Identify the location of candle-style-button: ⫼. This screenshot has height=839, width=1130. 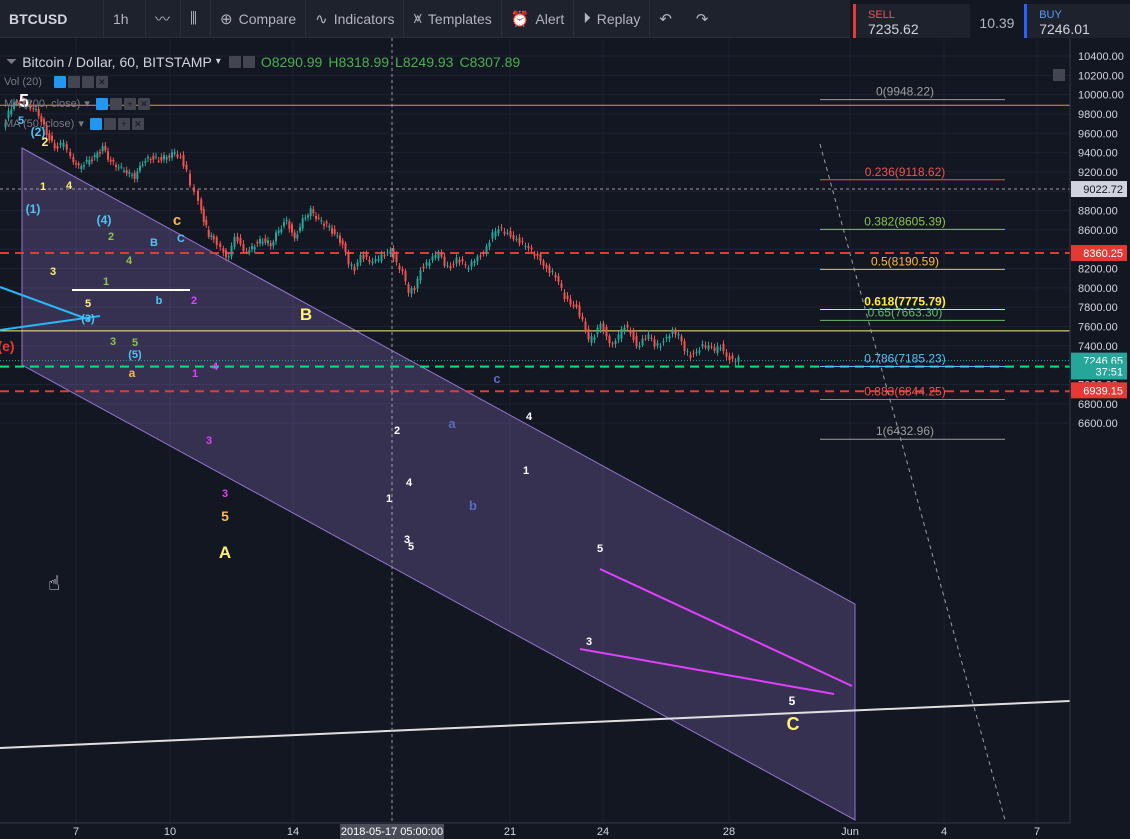
(196, 18).